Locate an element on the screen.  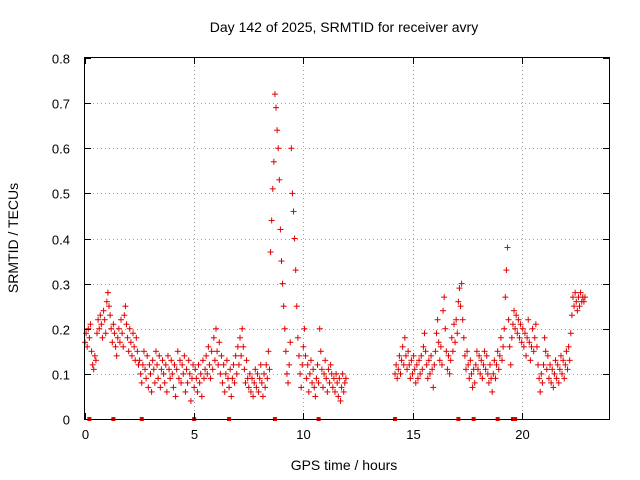
y-tick-label: 0.2 is located at coordinates (61, 330).